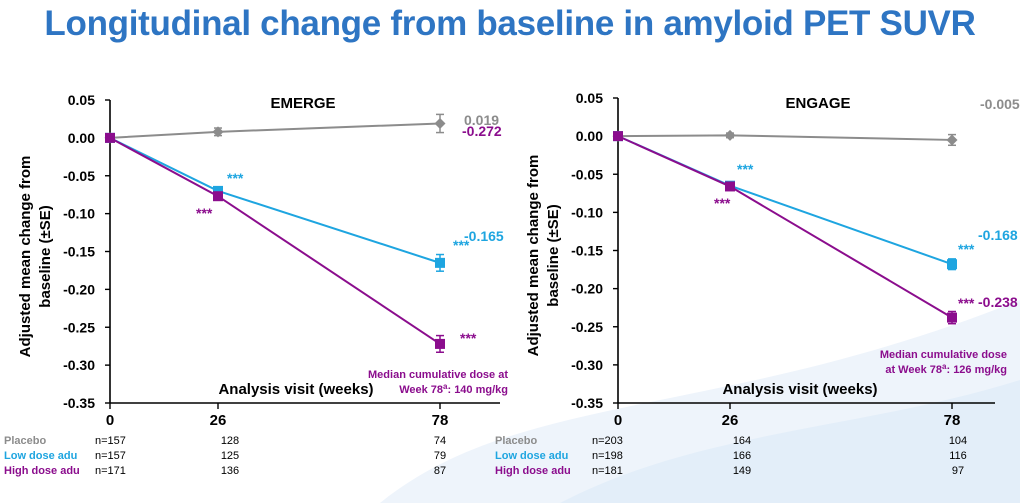 Image resolution: width=1020 pixels, height=503 pixels. Describe the element at coordinates (607, 471) in the screenshot. I see `n-table-n-week0: n=181` at that location.